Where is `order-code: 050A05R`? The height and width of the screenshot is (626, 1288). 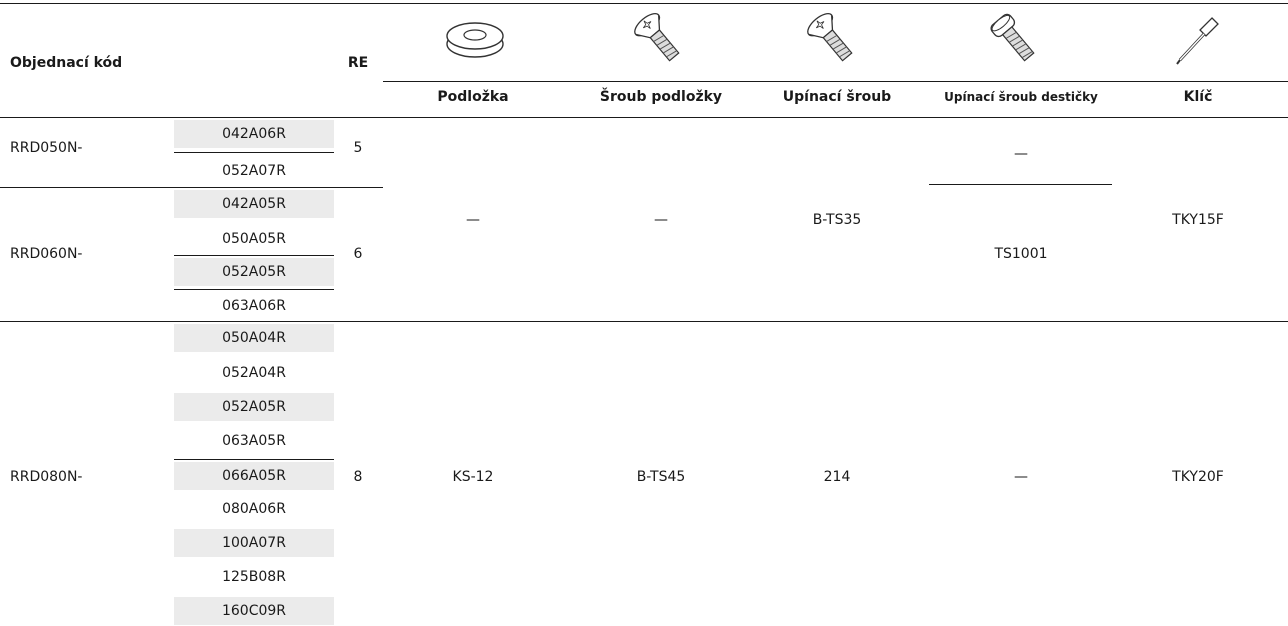
order-code: 050A05R is located at coordinates (254, 239).